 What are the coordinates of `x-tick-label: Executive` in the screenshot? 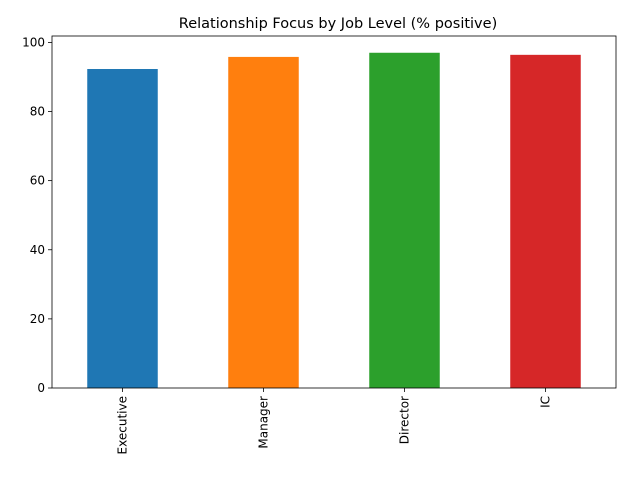 It's located at (123, 425).